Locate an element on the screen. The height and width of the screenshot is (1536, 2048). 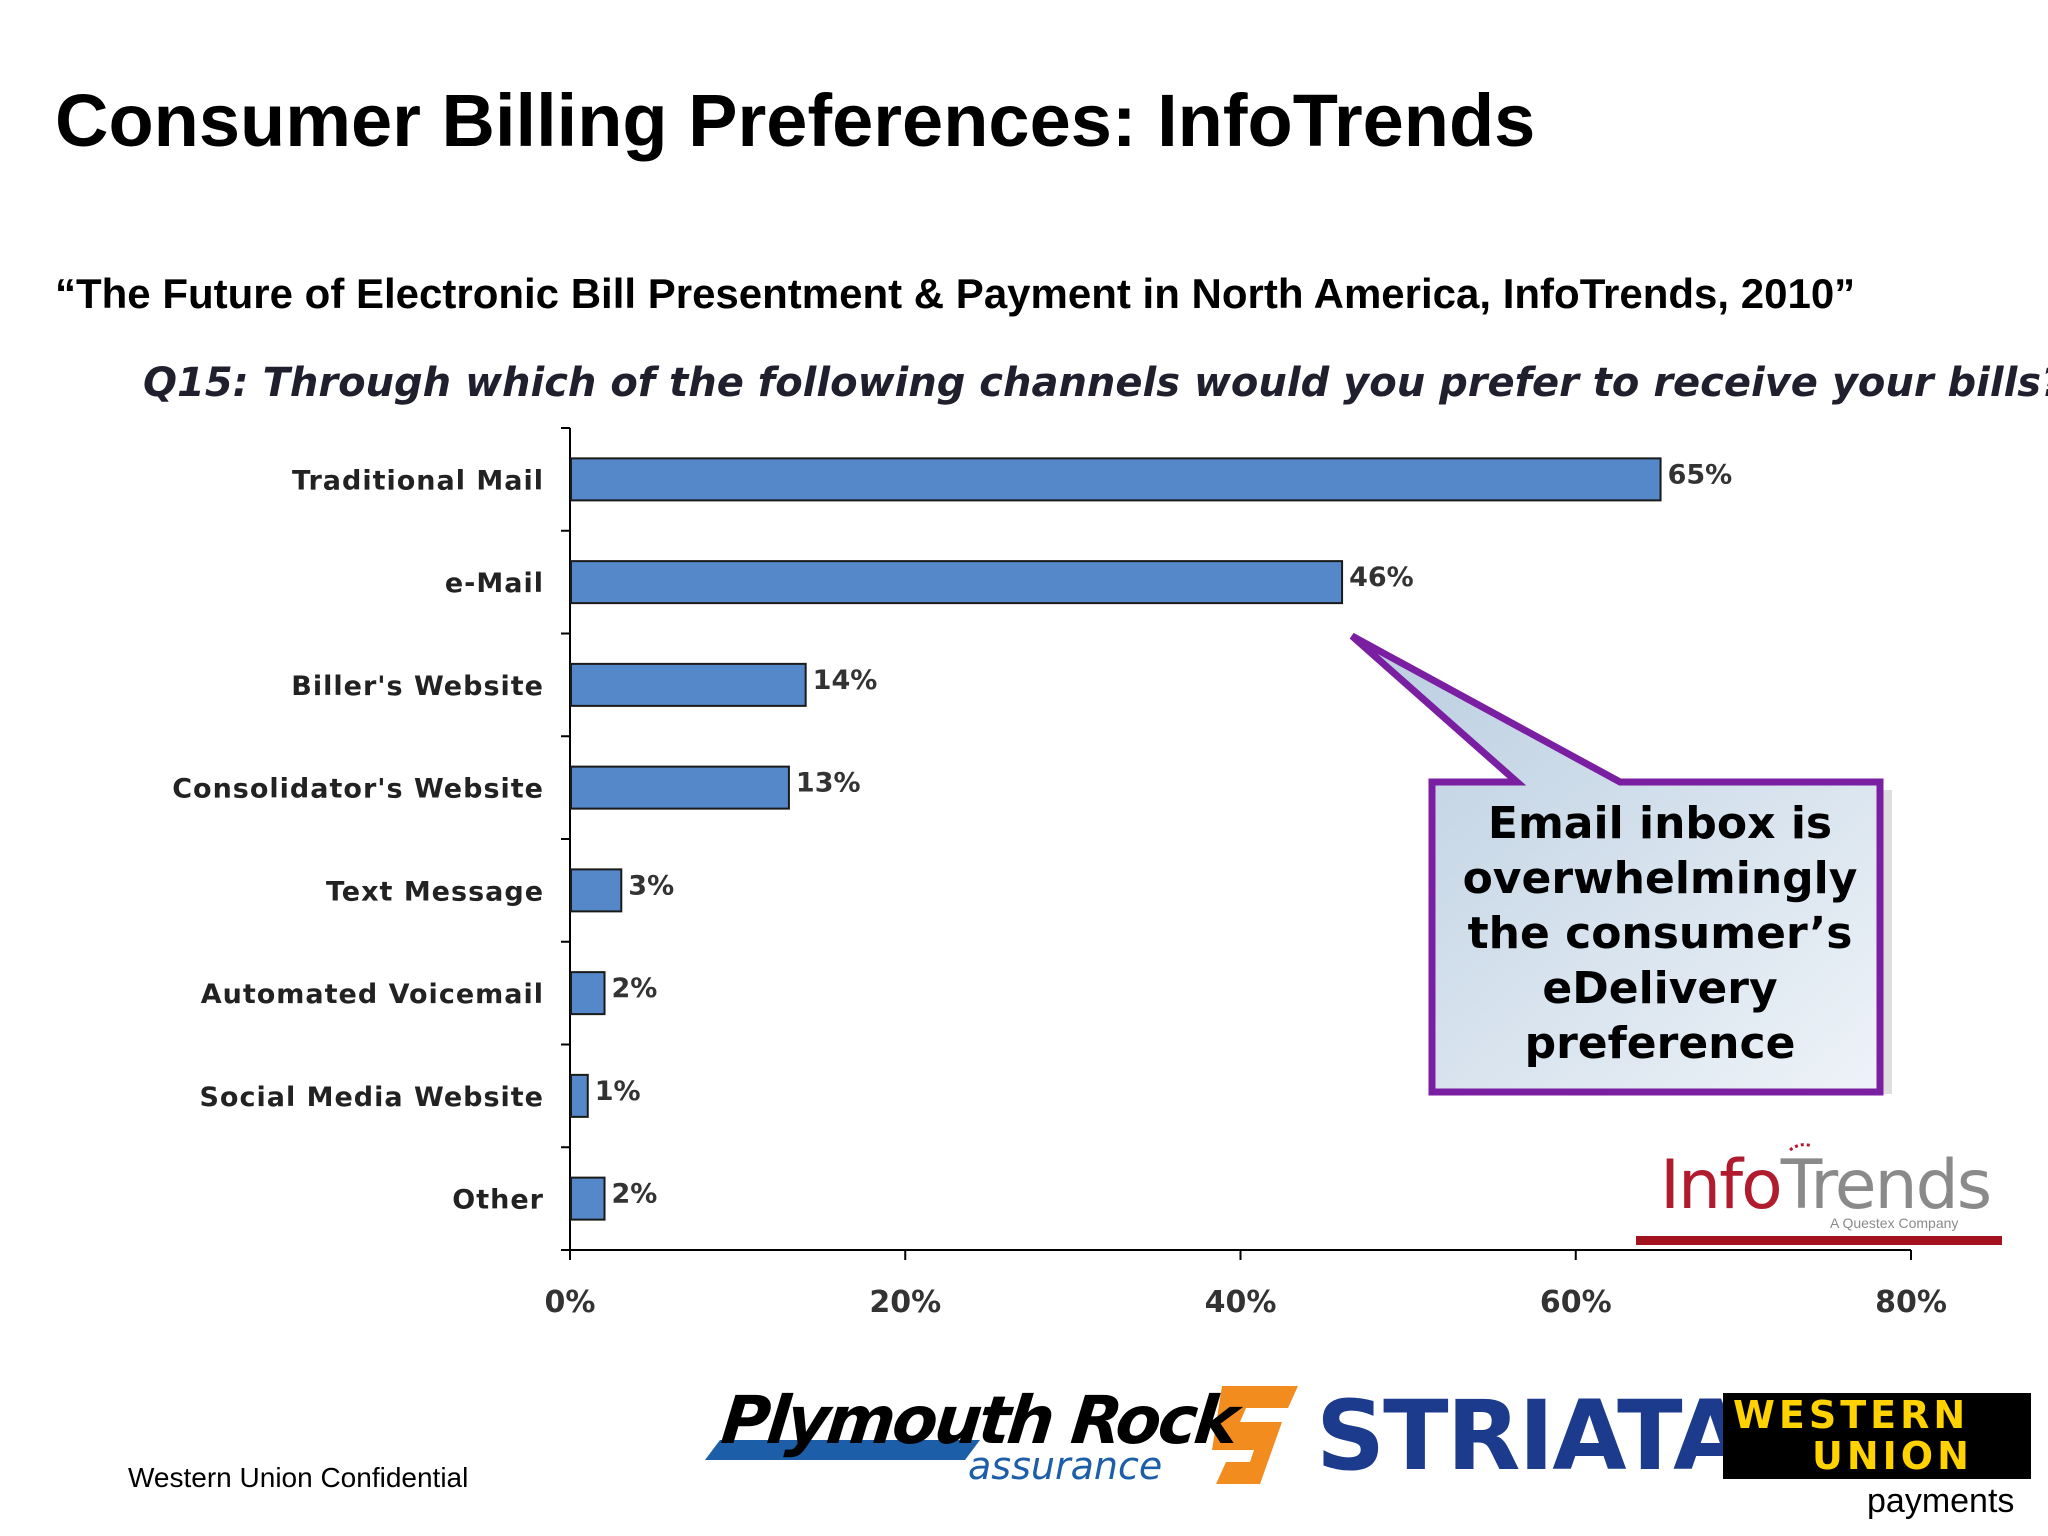
data-label: 3% is located at coordinates (651, 885).